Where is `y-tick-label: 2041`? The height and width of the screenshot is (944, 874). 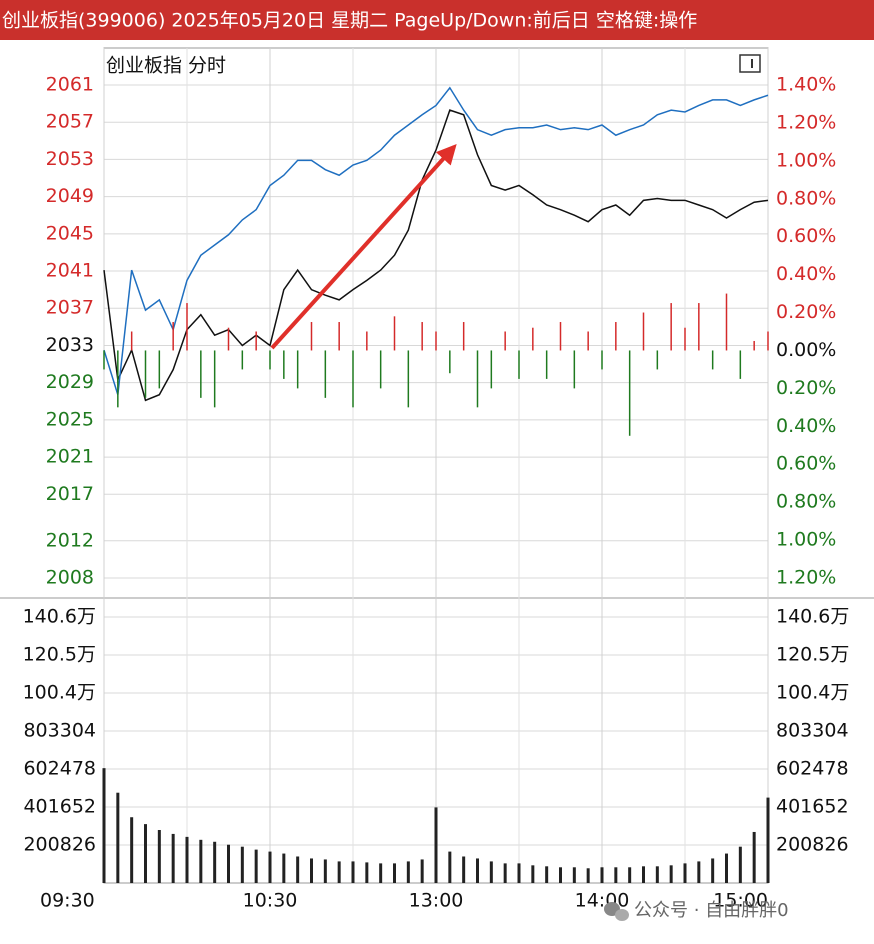
y-tick-label: 2041 is located at coordinates (70, 271).